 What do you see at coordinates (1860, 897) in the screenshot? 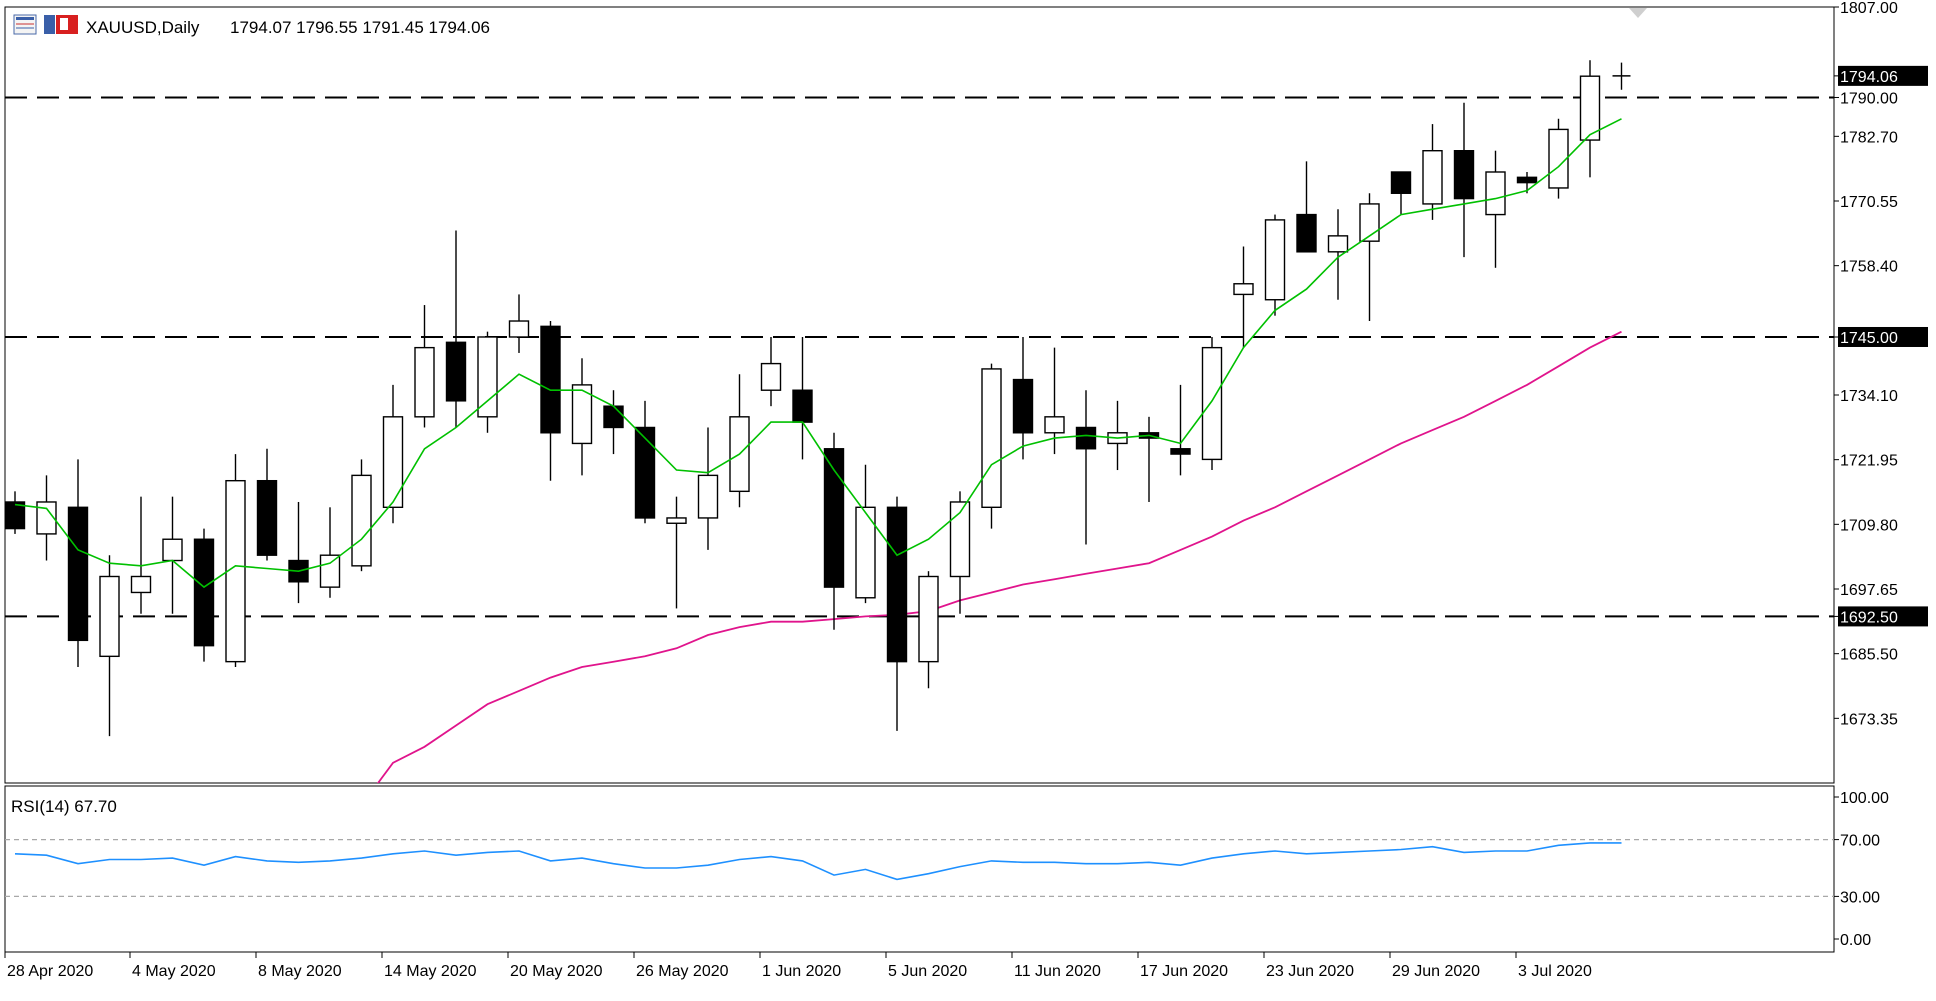
I see `rsi-tick-label: 30.00` at bounding box center [1860, 897].